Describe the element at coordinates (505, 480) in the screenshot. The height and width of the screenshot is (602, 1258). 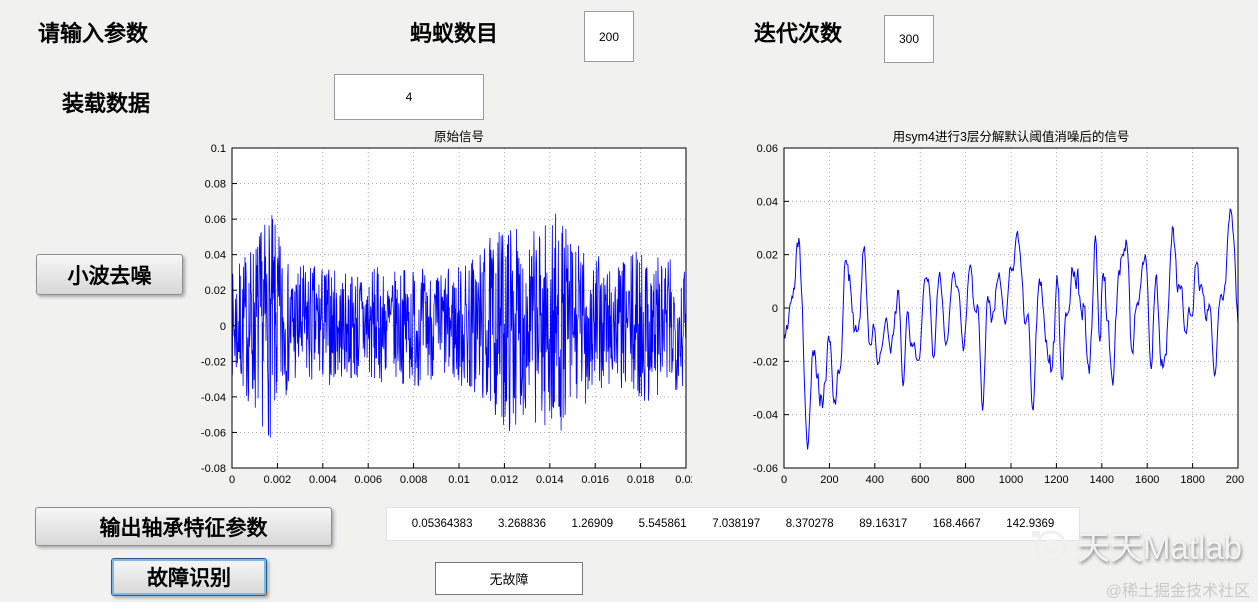
I see `x-tick-label: 0.012` at that location.